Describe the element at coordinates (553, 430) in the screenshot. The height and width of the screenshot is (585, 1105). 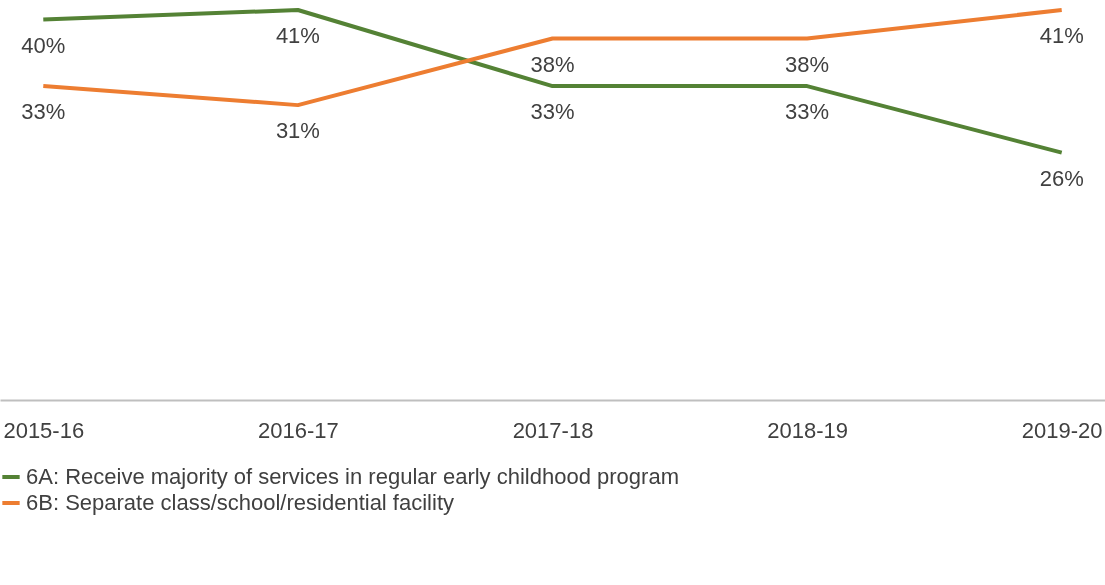
I see `x-tick-label: 2017-18` at that location.